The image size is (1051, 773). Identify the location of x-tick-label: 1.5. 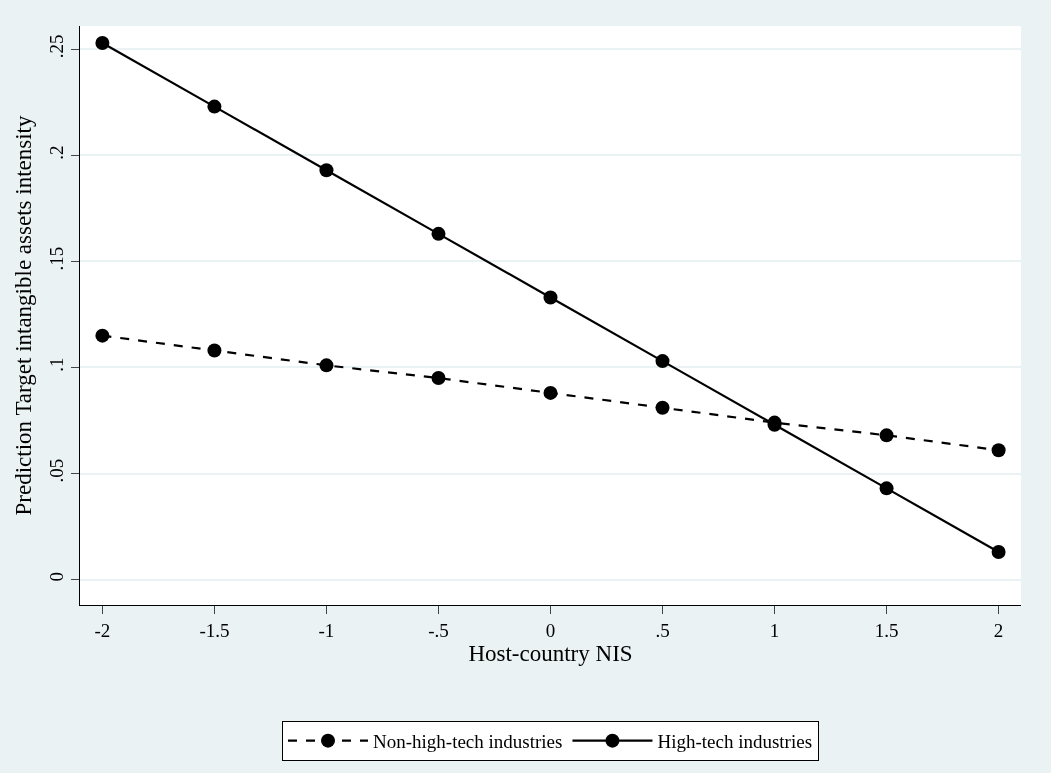
(886, 630).